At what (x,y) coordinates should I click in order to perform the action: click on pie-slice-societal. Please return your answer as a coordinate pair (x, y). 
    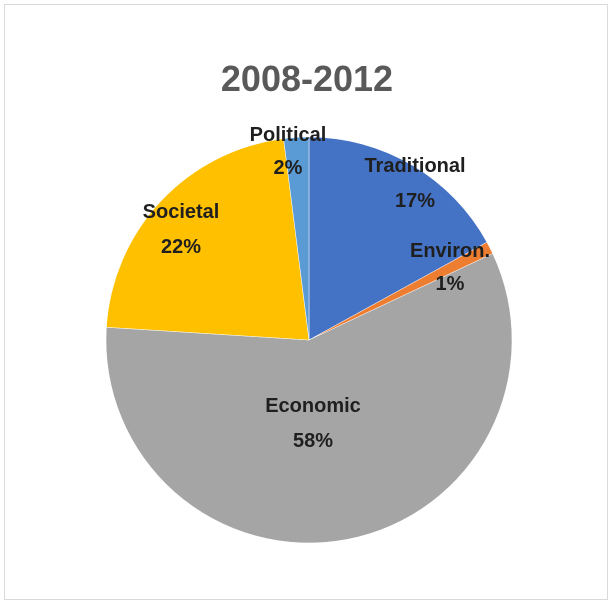
    Looking at the image, I should click on (208, 239).